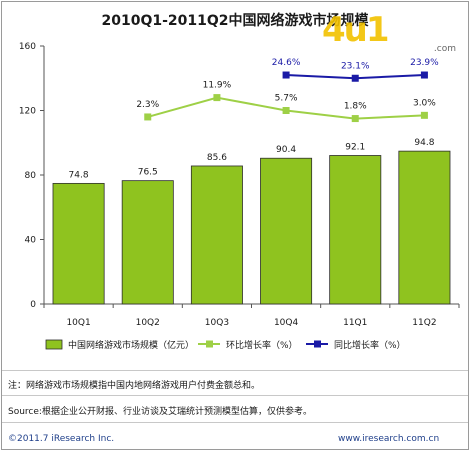  What do you see at coordinates (148, 323) in the screenshot?
I see `x-tick-label: 10Q2` at bounding box center [148, 323].